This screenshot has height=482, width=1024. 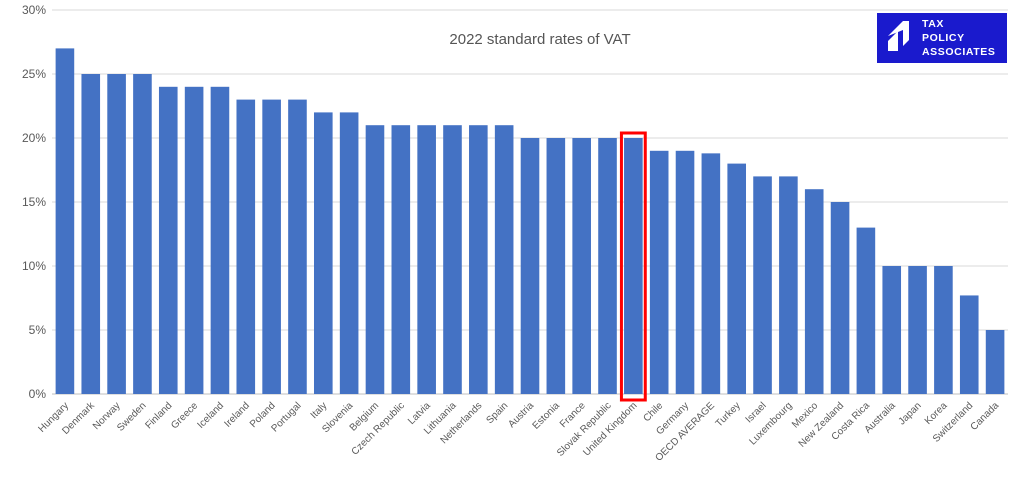 I want to click on bar-new-zealand, so click(x=840, y=298).